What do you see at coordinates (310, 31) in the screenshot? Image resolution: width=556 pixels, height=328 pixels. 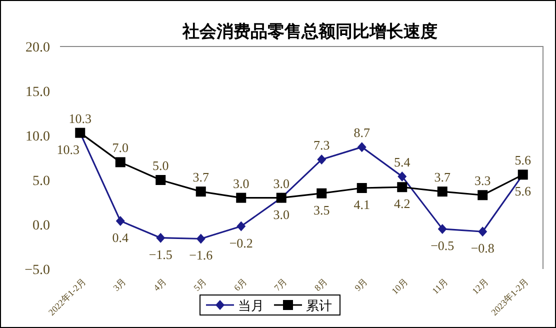 I see `title: 社会消费品零售总额同比增长速度` at bounding box center [310, 31].